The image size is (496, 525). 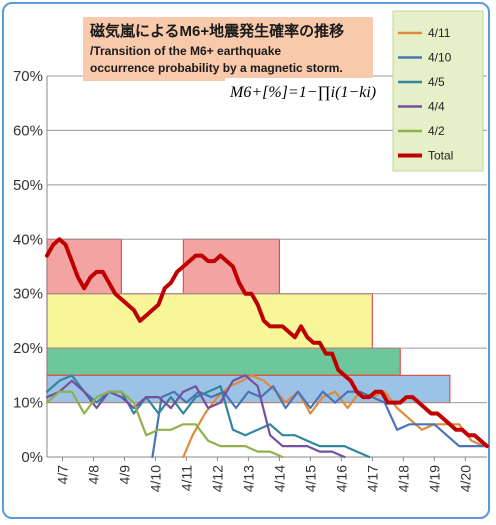 What do you see at coordinates (341, 478) in the screenshot?
I see `x-tick-label: 4/16` at bounding box center [341, 478].